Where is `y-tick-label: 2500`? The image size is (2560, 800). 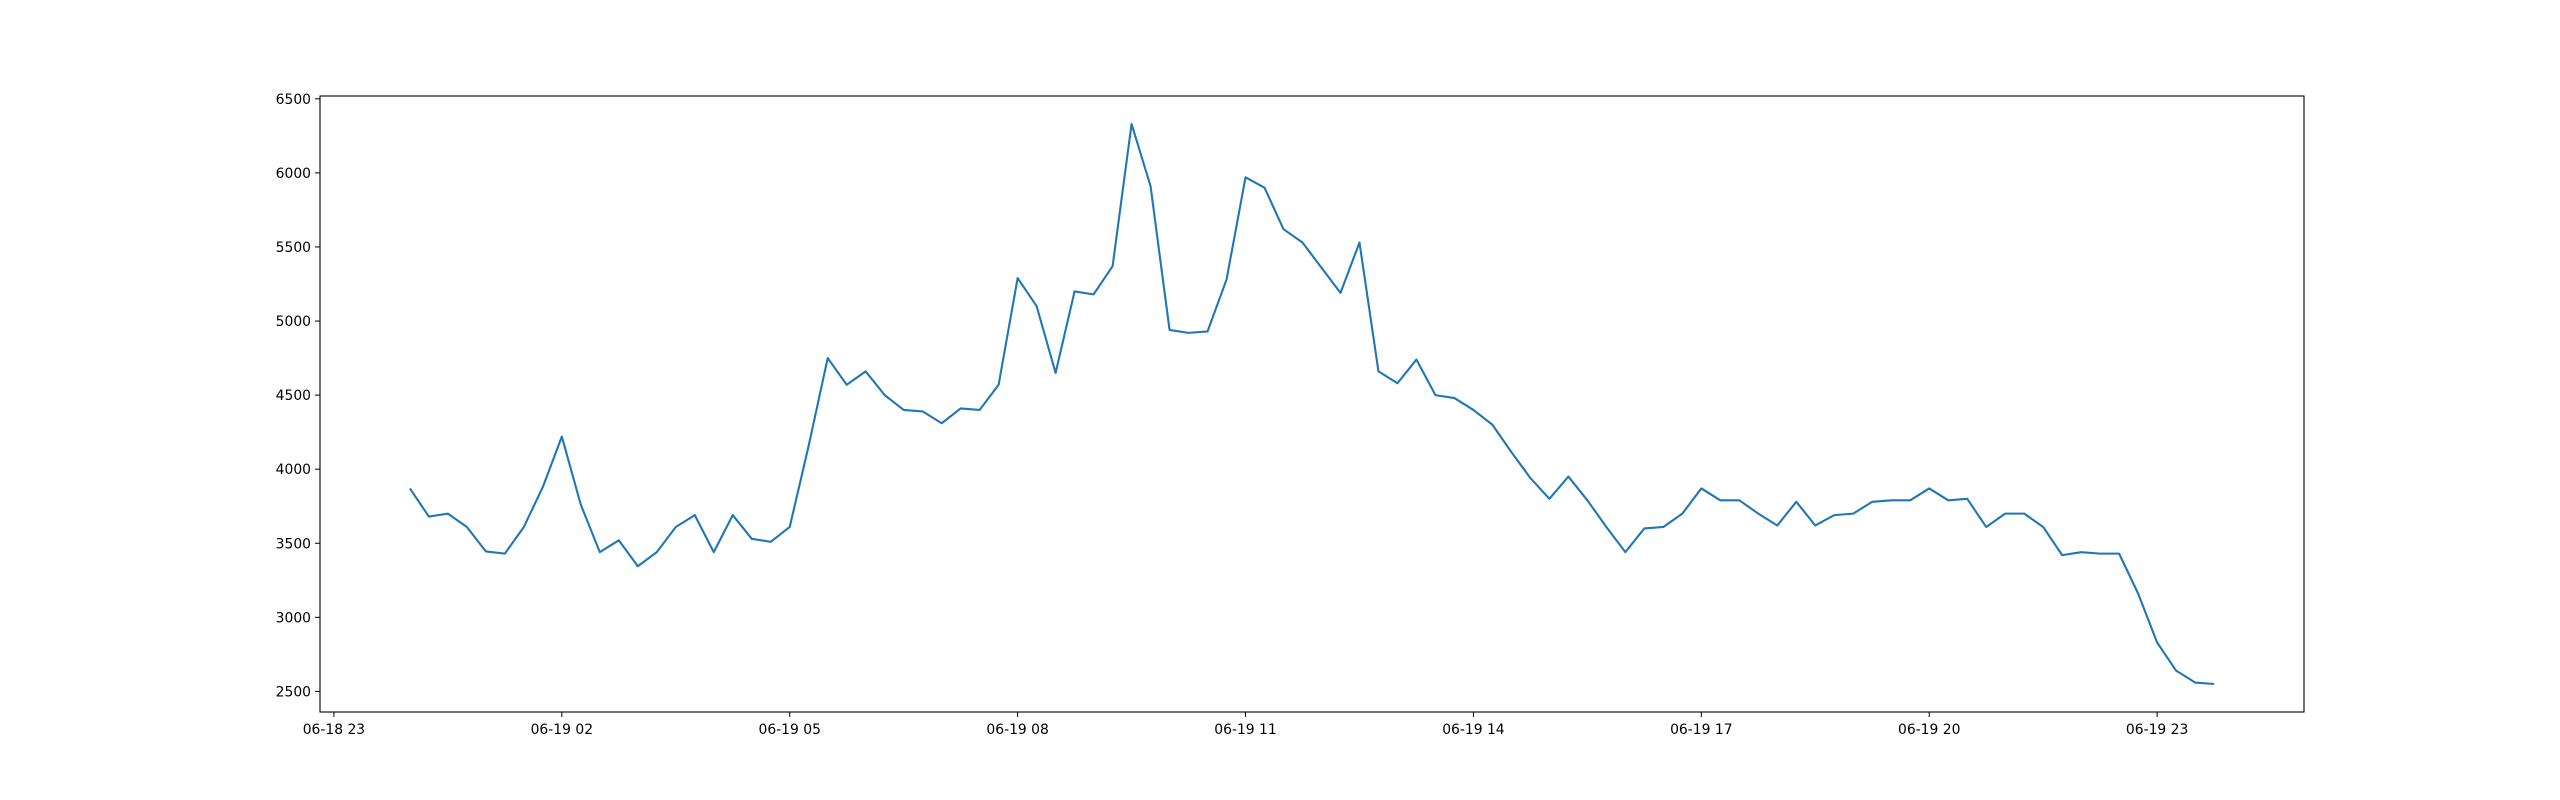 y-tick-label: 2500 is located at coordinates (293, 692).